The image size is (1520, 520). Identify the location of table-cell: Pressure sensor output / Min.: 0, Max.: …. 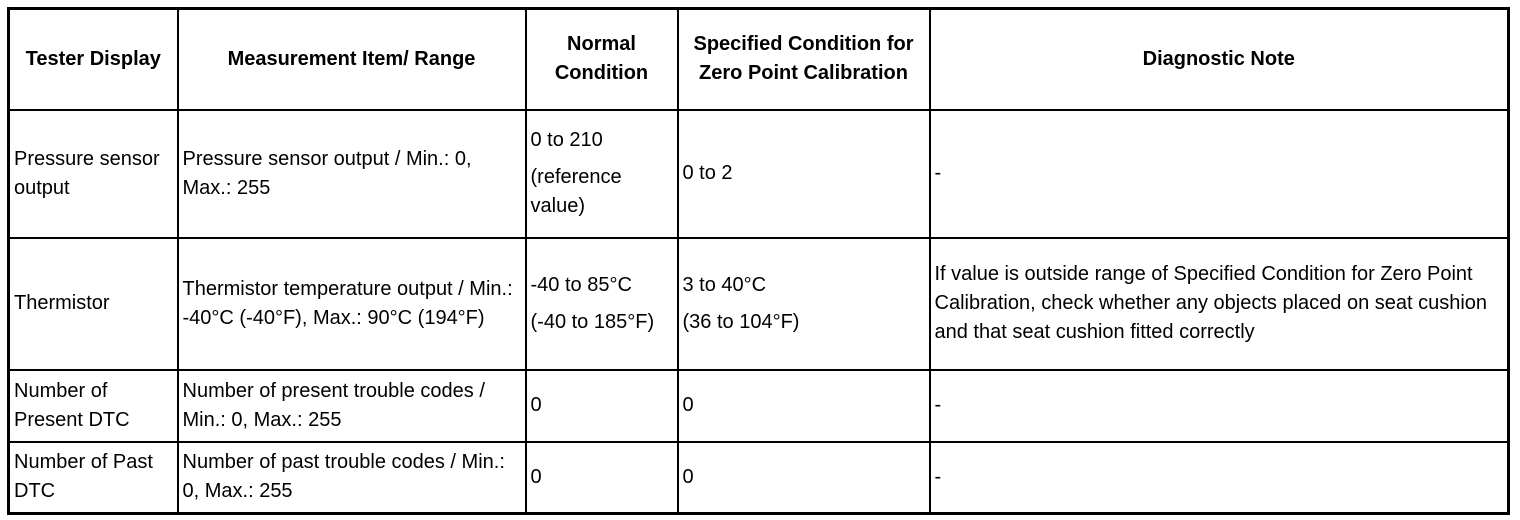
(351, 173).